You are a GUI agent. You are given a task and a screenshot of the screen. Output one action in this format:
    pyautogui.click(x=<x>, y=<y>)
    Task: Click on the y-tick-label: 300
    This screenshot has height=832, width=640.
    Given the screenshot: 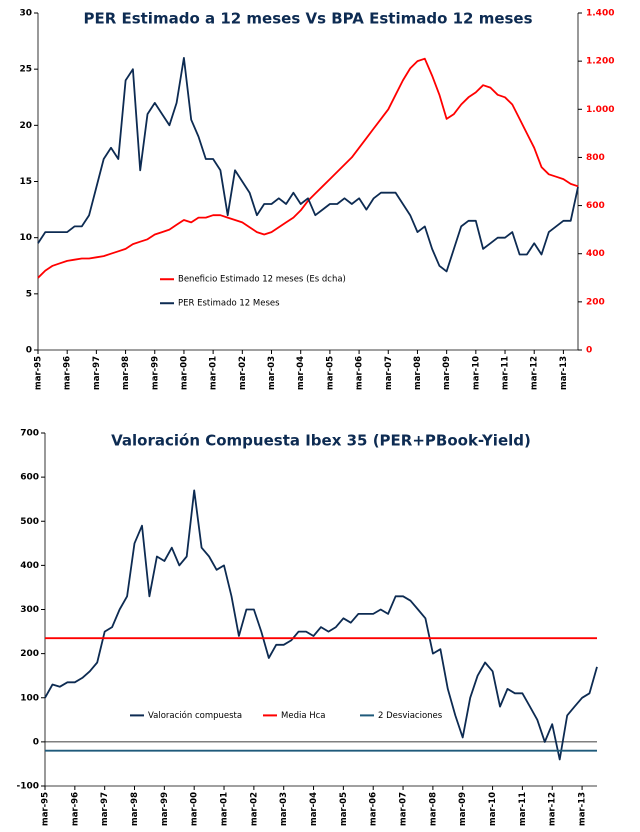 What is the action you would take?
    pyautogui.click(x=29, y=610)
    